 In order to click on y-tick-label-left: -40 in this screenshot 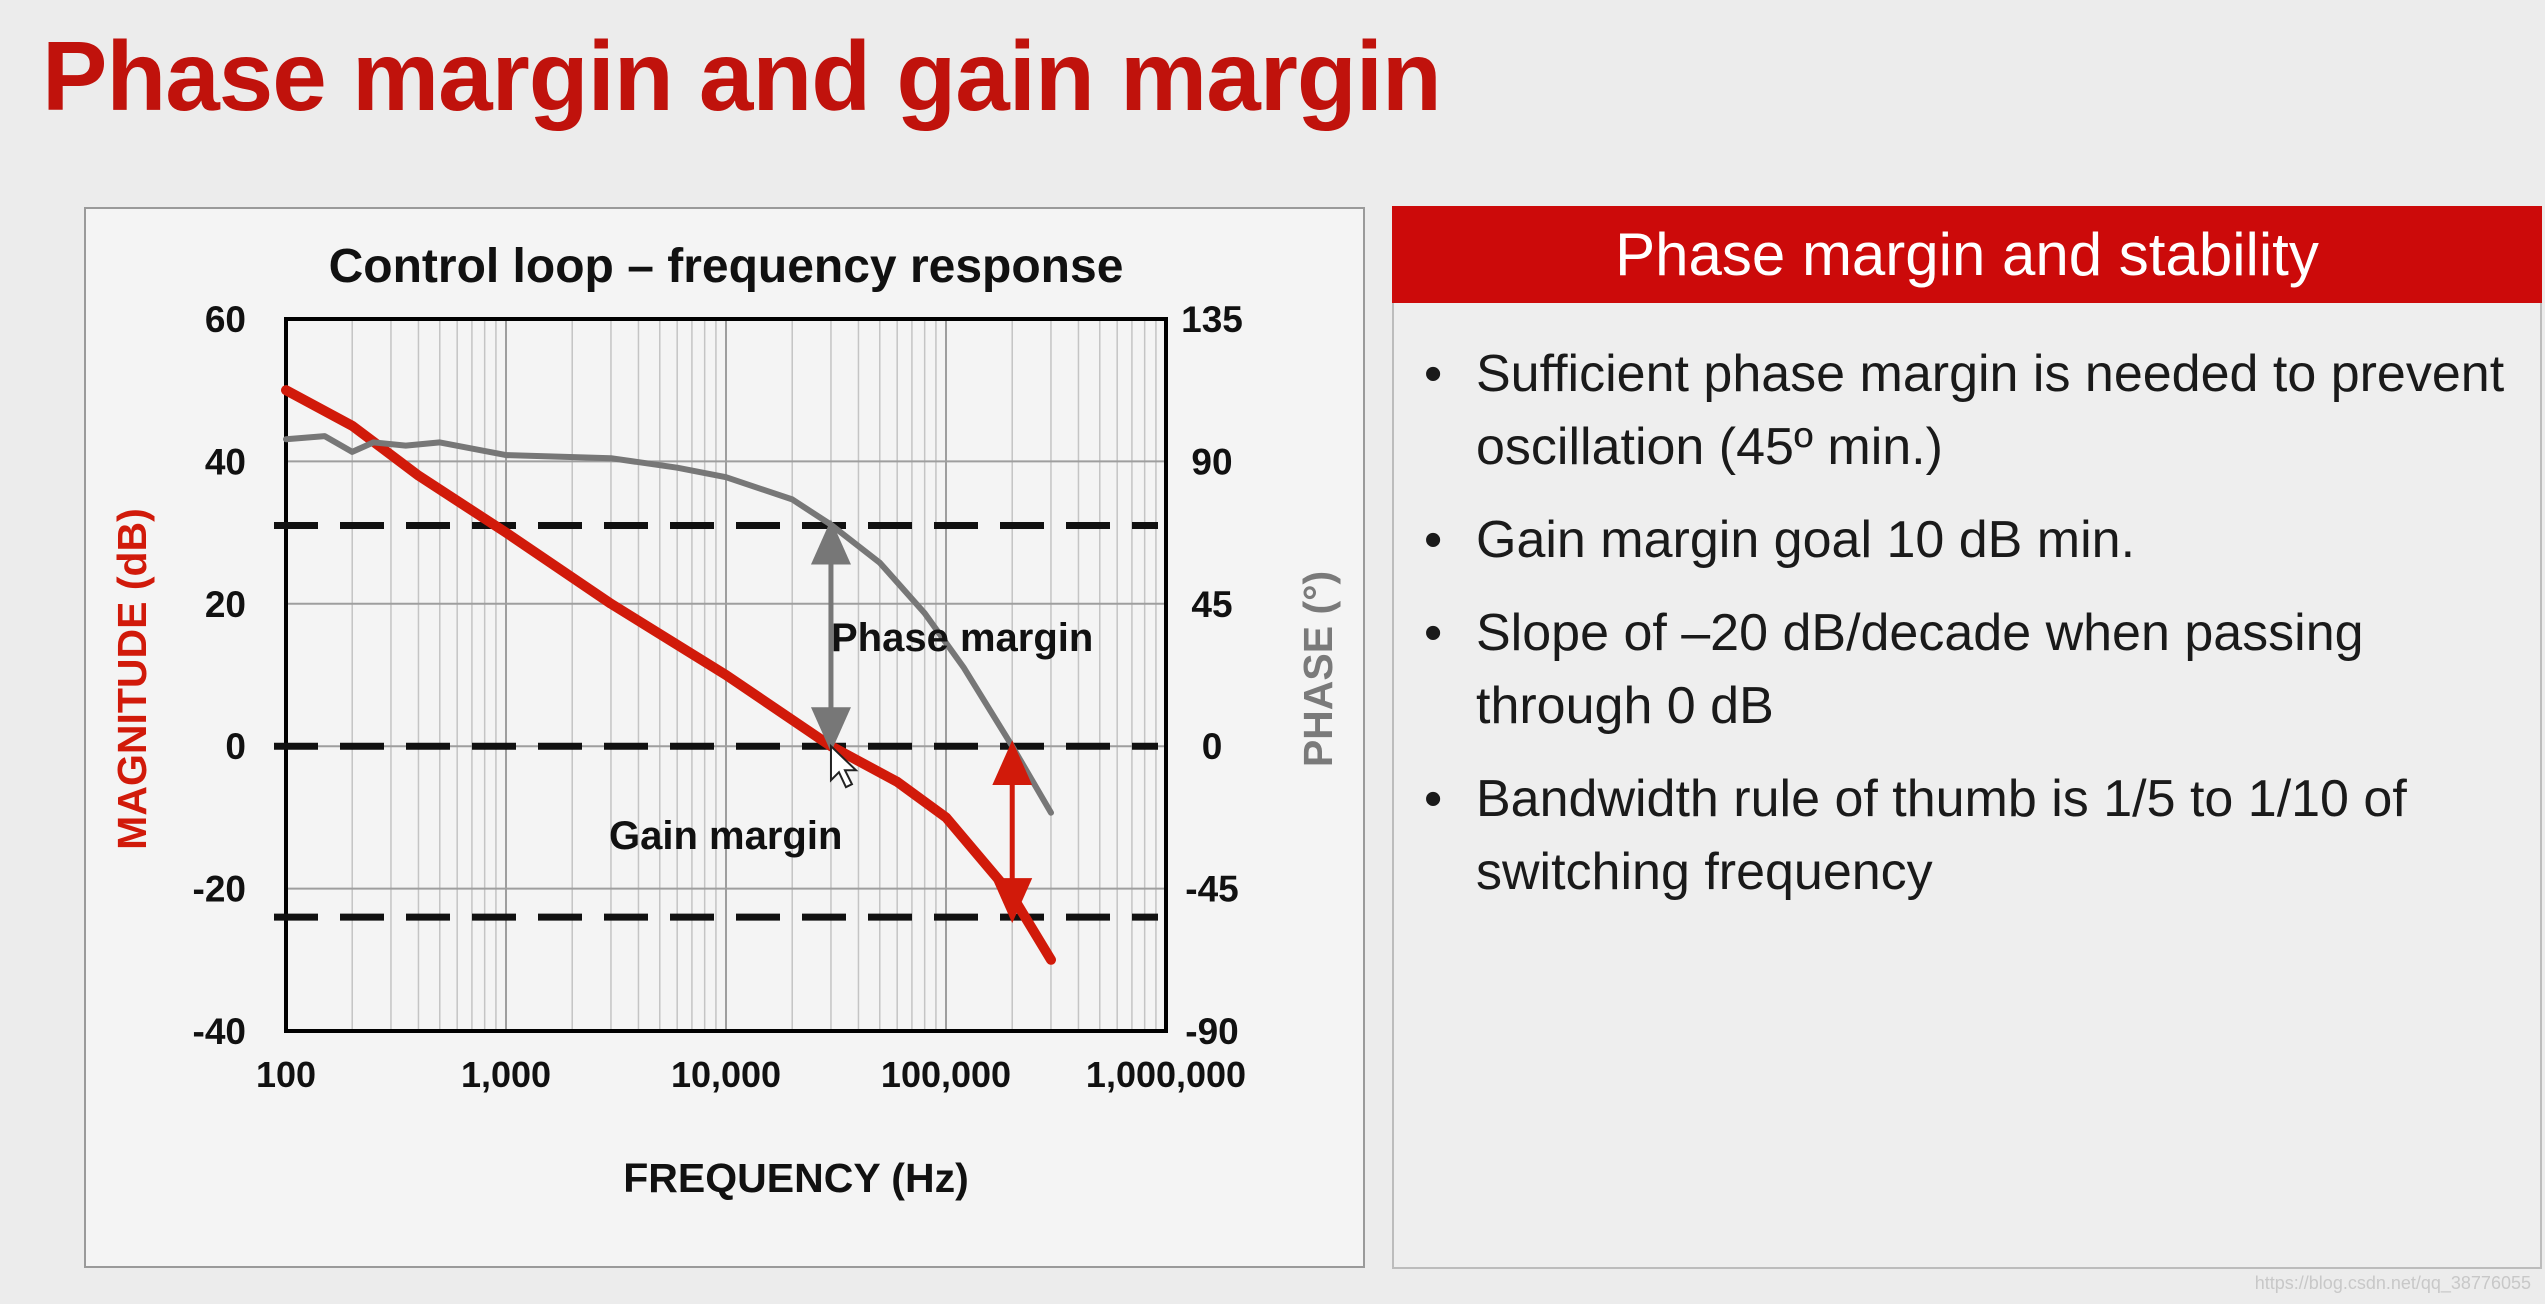, I will do `click(219, 1031)`.